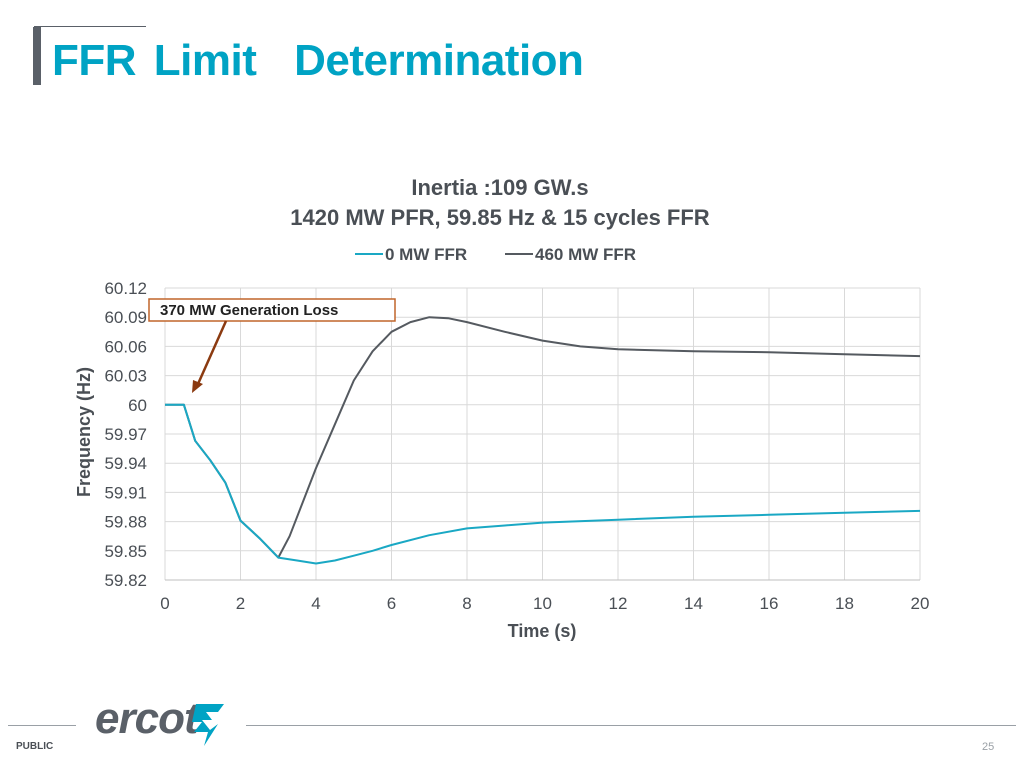 Image resolution: width=1024 pixels, height=768 pixels. I want to click on y-tick-label: 60.09, so click(125, 317).